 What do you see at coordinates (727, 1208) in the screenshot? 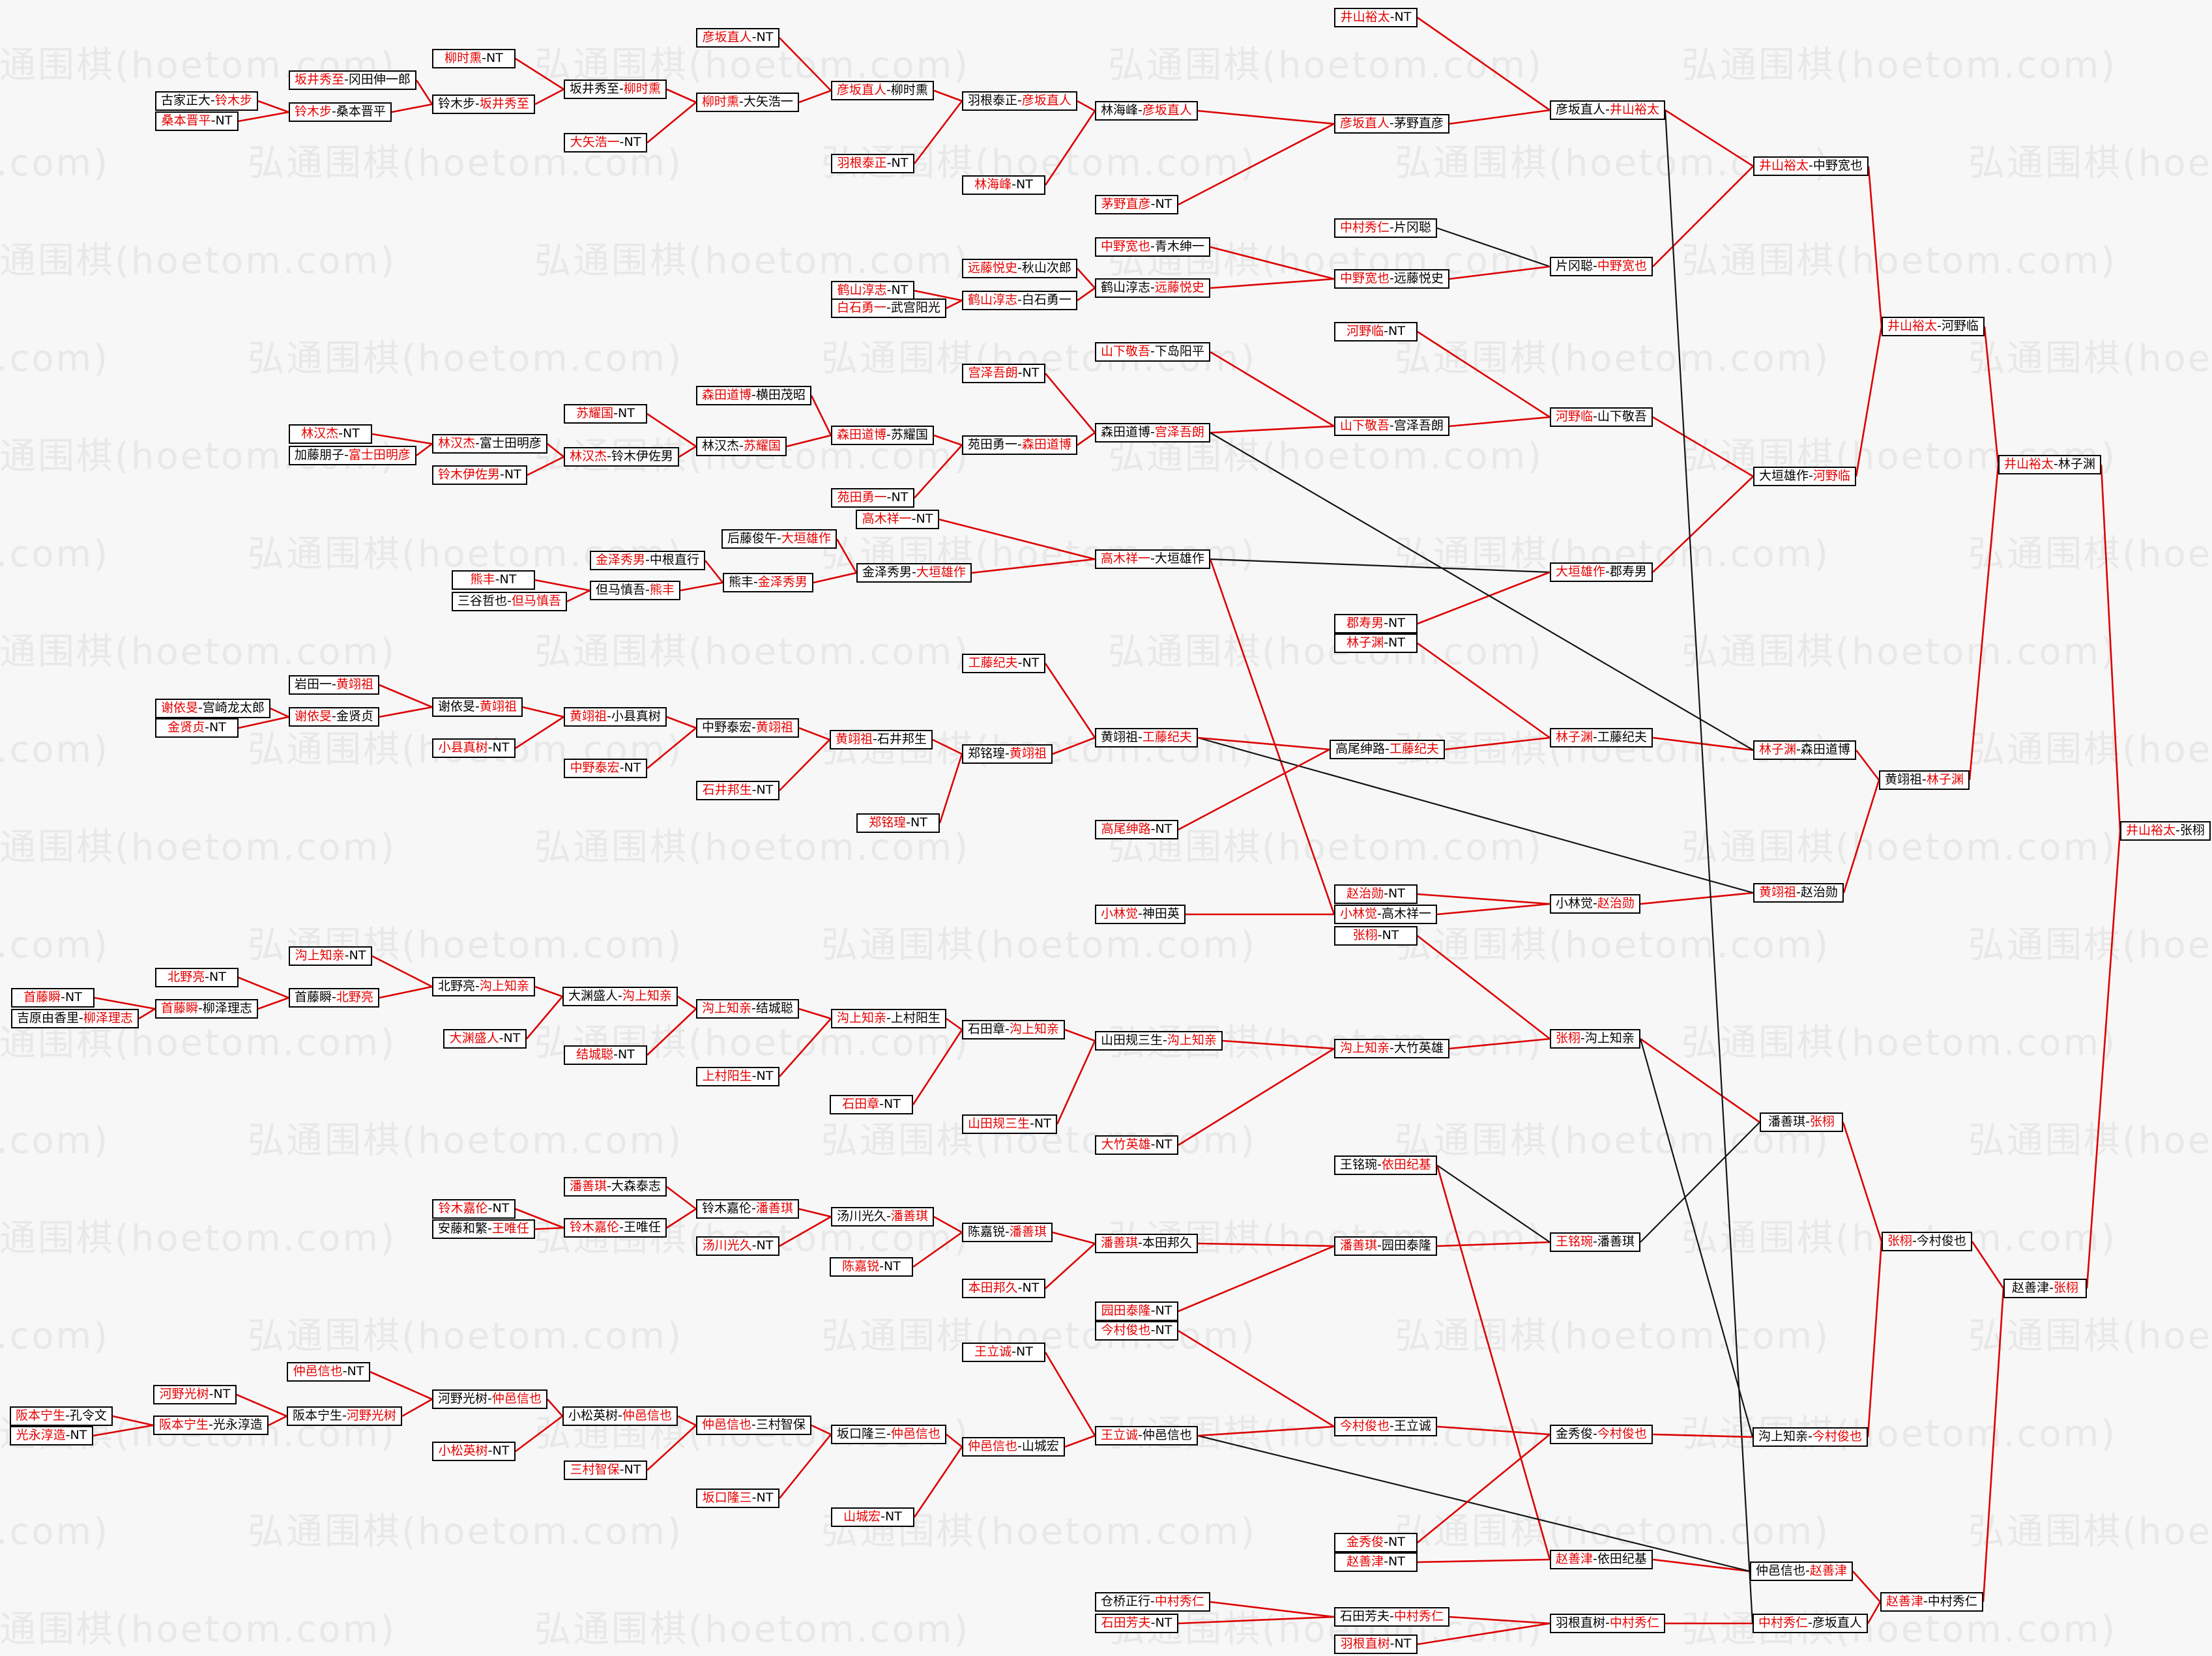
I see `player-name-left: 铃木嘉伦` at bounding box center [727, 1208].